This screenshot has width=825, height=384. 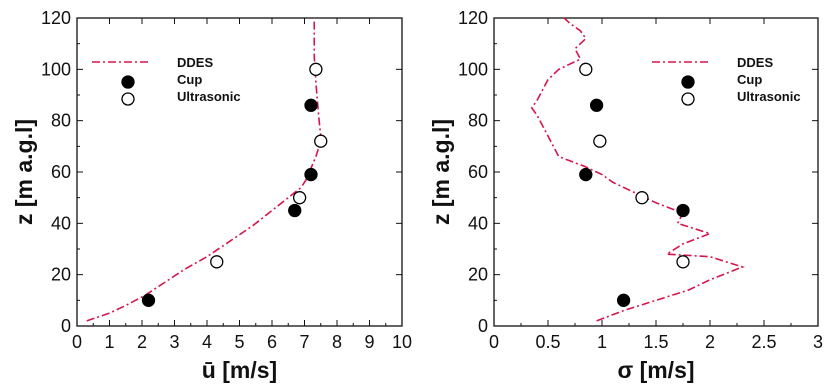 What do you see at coordinates (763, 342) in the screenshot?
I see `x-tick-label: 2.5` at bounding box center [763, 342].